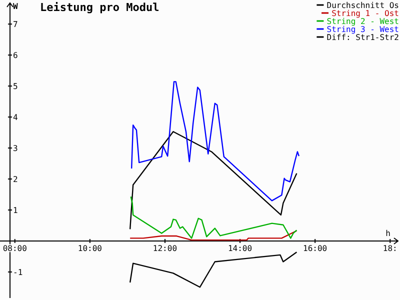 The image size is (400, 300). I want to click on y-axis-title: W, so click(15, 6).